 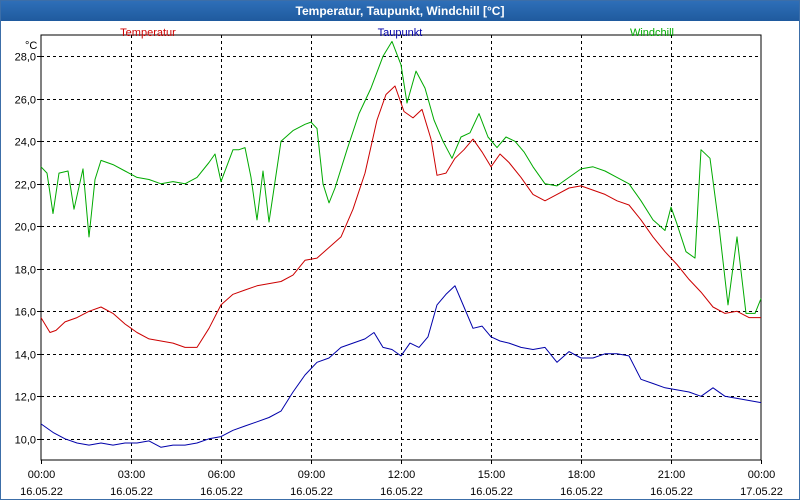 What do you see at coordinates (25, 186) in the screenshot?
I see `y-tick-label: 22,0` at bounding box center [25, 186].